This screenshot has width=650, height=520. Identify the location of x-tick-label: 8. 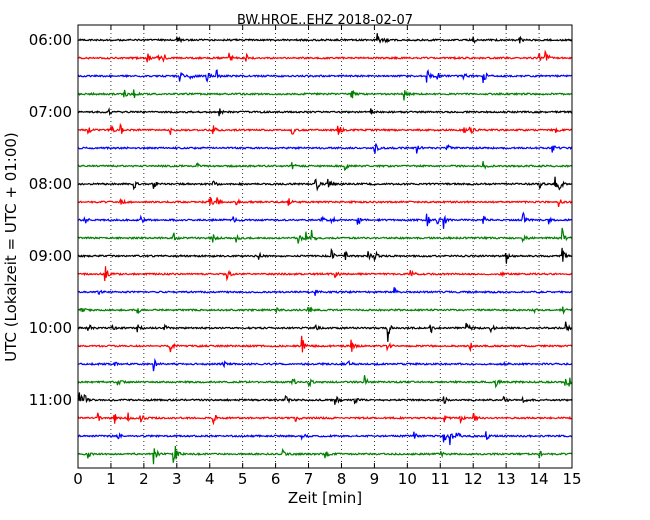
(342, 479).